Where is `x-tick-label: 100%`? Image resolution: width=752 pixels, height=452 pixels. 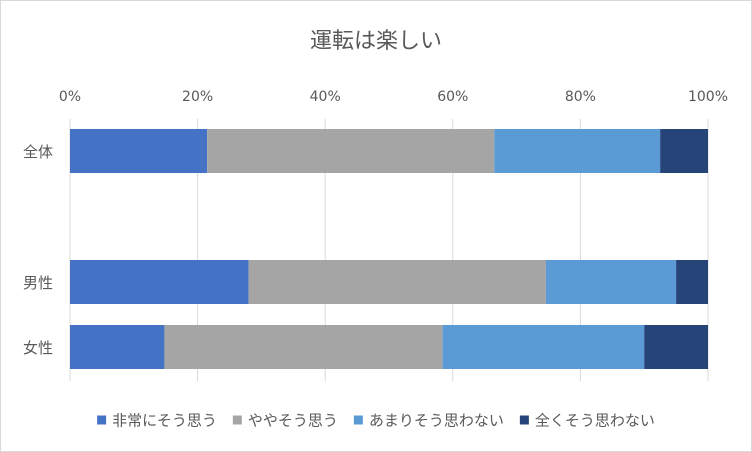 x-tick-label: 100% is located at coordinates (708, 97).